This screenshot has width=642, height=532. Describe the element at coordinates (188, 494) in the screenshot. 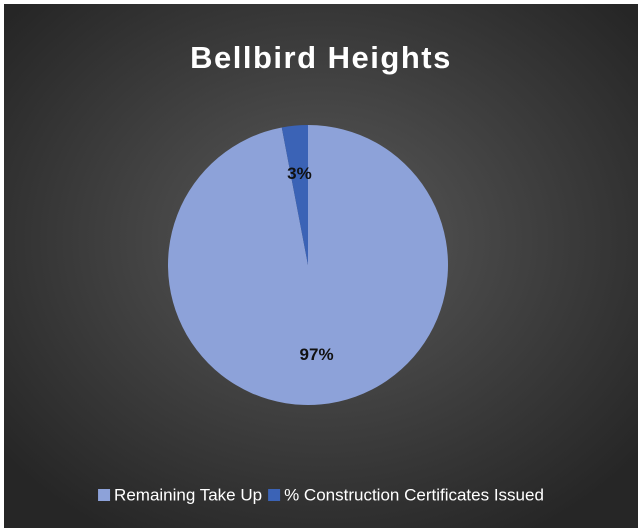

I see `legend-label: Remaining Take Up` at that location.